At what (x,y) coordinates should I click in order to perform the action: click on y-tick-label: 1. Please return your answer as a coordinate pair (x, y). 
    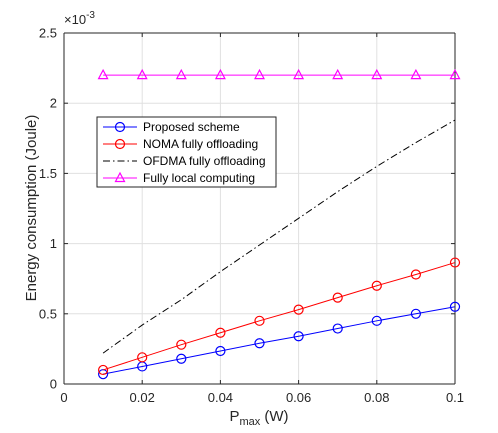
    Looking at the image, I should click on (53, 243).